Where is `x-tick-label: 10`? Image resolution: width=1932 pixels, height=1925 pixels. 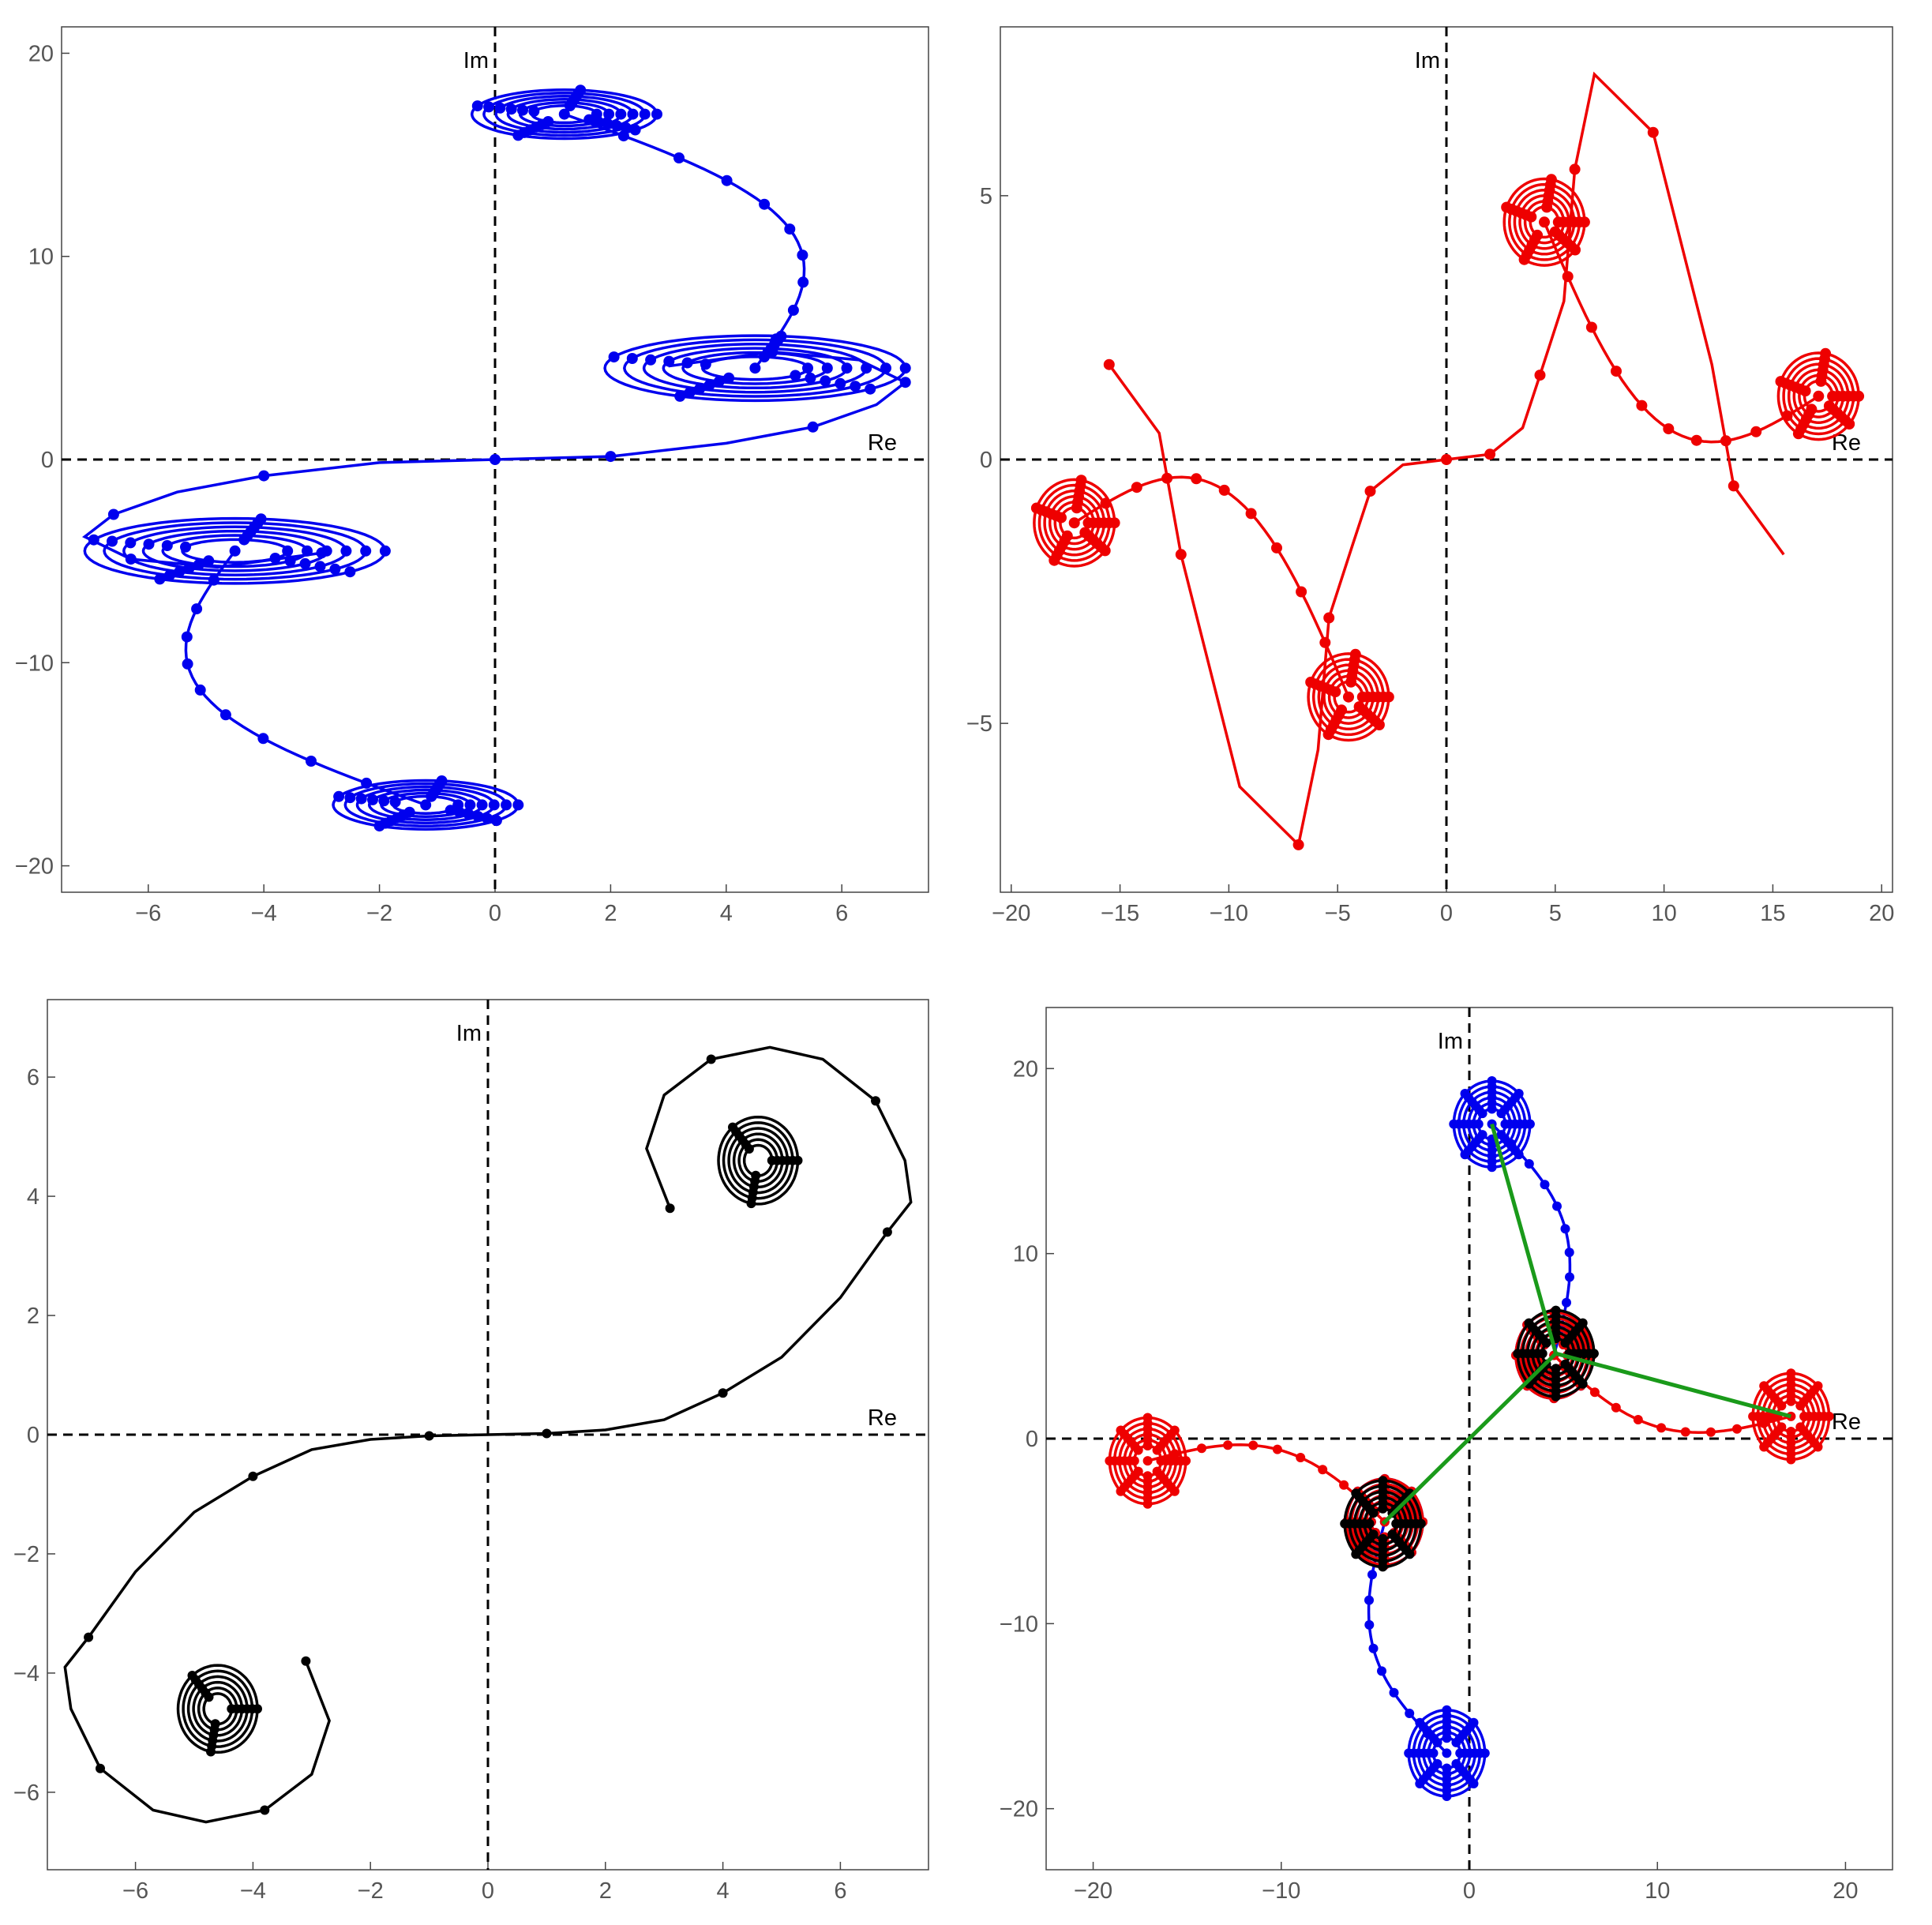 x-tick-label: 10 is located at coordinates (1664, 913).